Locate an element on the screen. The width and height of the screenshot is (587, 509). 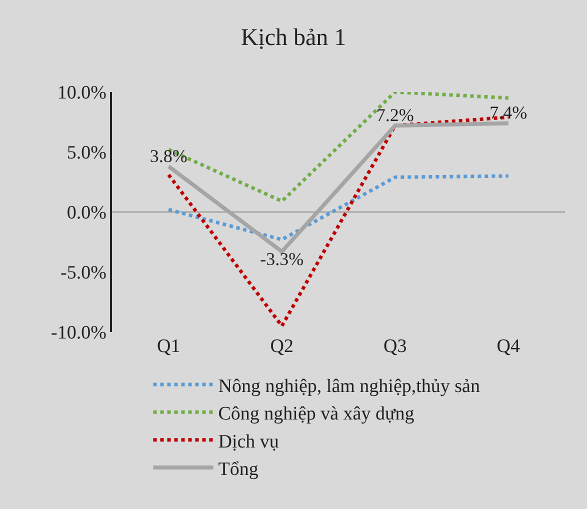
chart-title: Kịch bản 1 is located at coordinates (293, 37).